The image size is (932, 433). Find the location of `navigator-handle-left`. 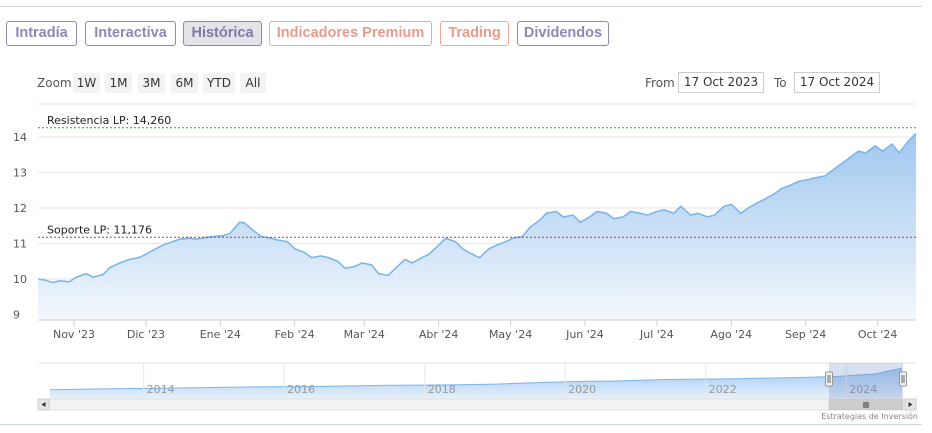

navigator-handle-left is located at coordinates (829, 379).